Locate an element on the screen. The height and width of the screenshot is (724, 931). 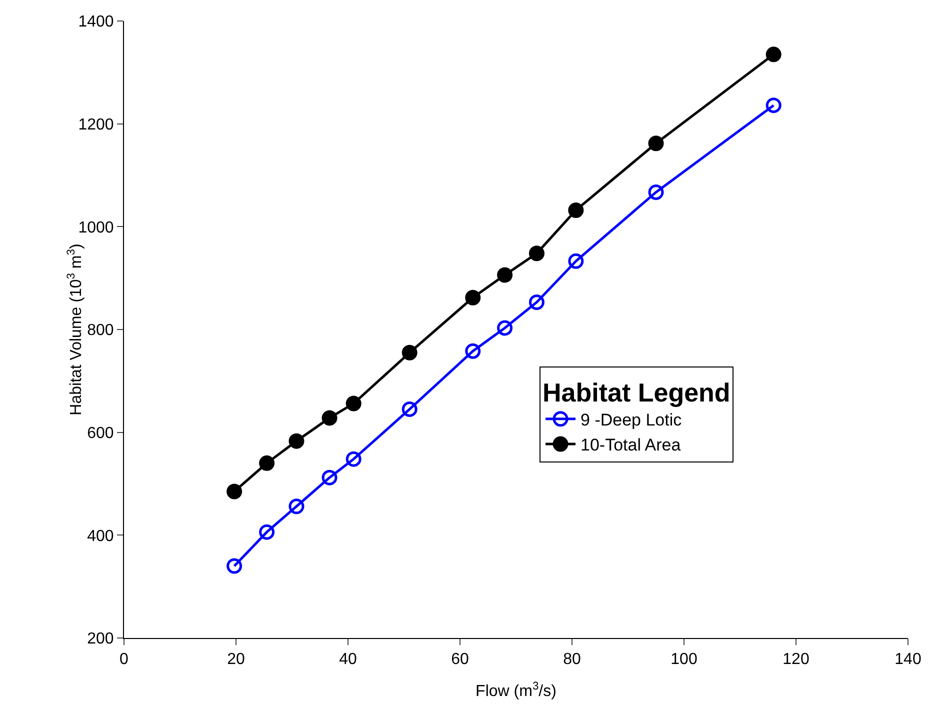
x-tick-label: 40 is located at coordinates (348, 659).